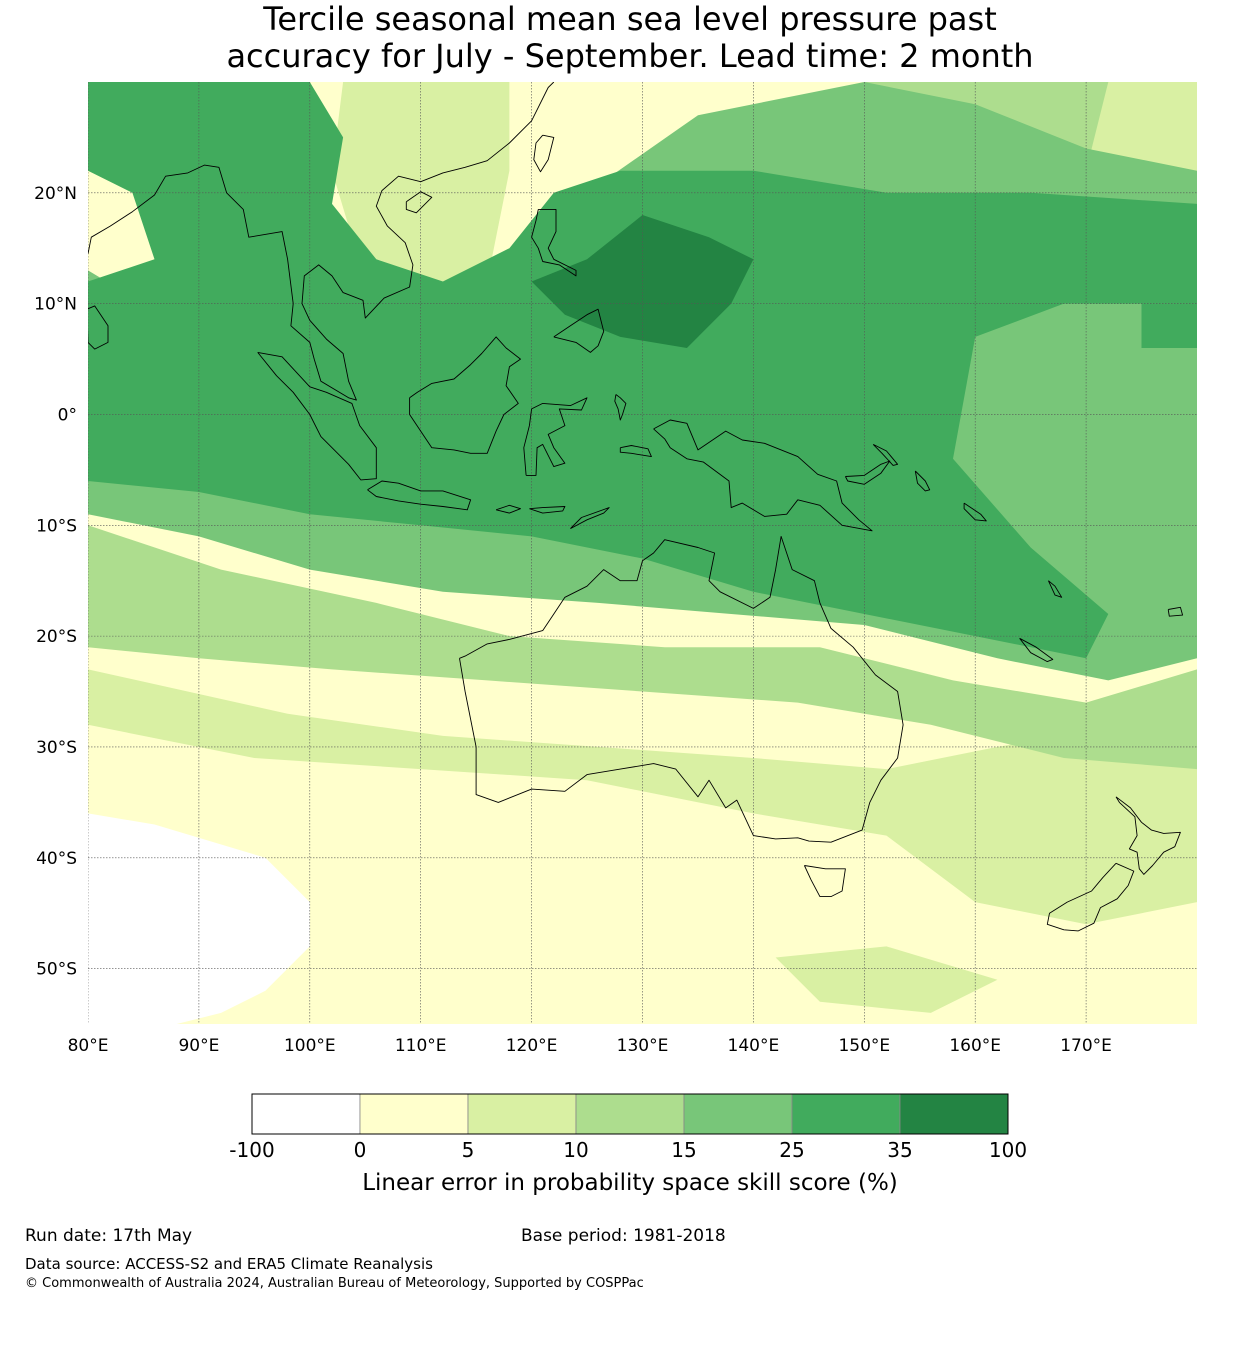  What do you see at coordinates (465, 395) in the screenshot?
I see `coastline-borneo` at bounding box center [465, 395].